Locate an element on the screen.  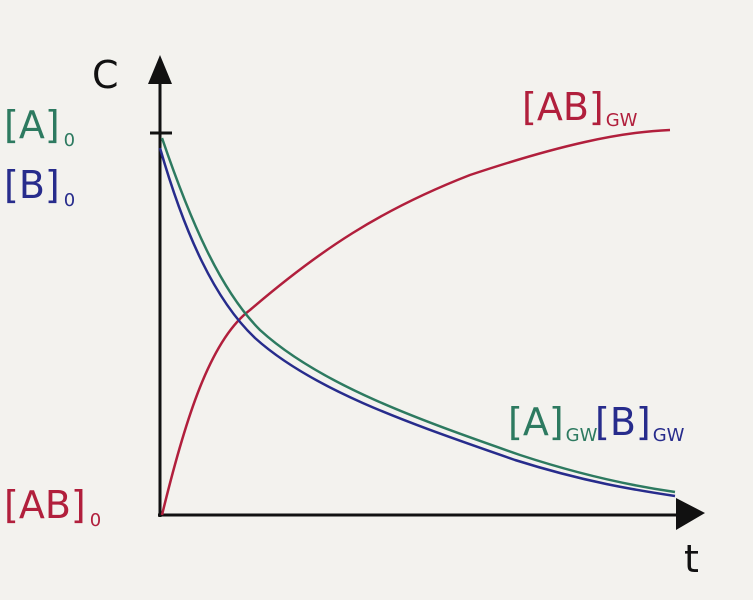
a0-label: [A] 0 is located at coordinates (39, 127).